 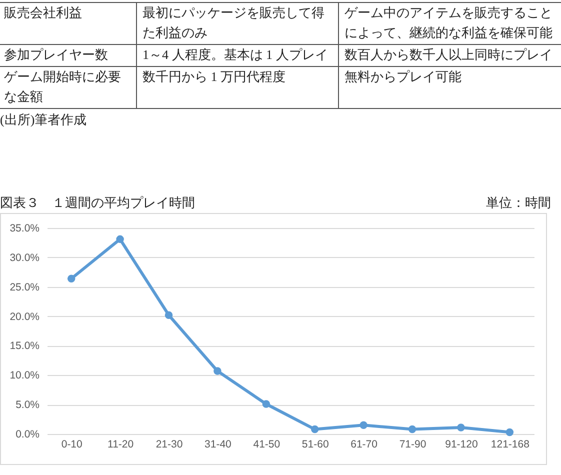 I want to click on text: 数百人から数千人以上同時にプレイ, so click(x=449, y=55).